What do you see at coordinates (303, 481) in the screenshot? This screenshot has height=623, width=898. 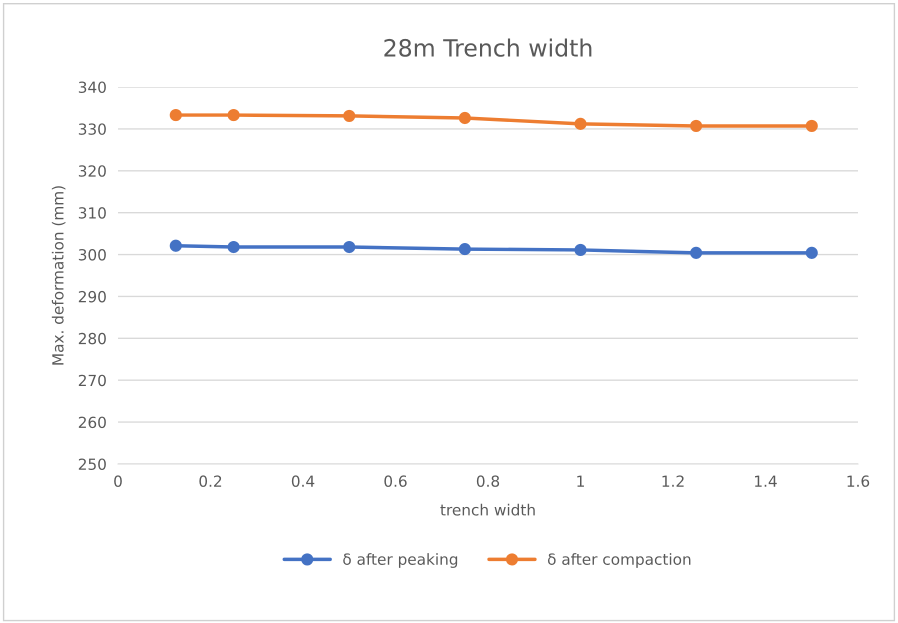 I see `x-tick-label: 0.4` at bounding box center [303, 481].